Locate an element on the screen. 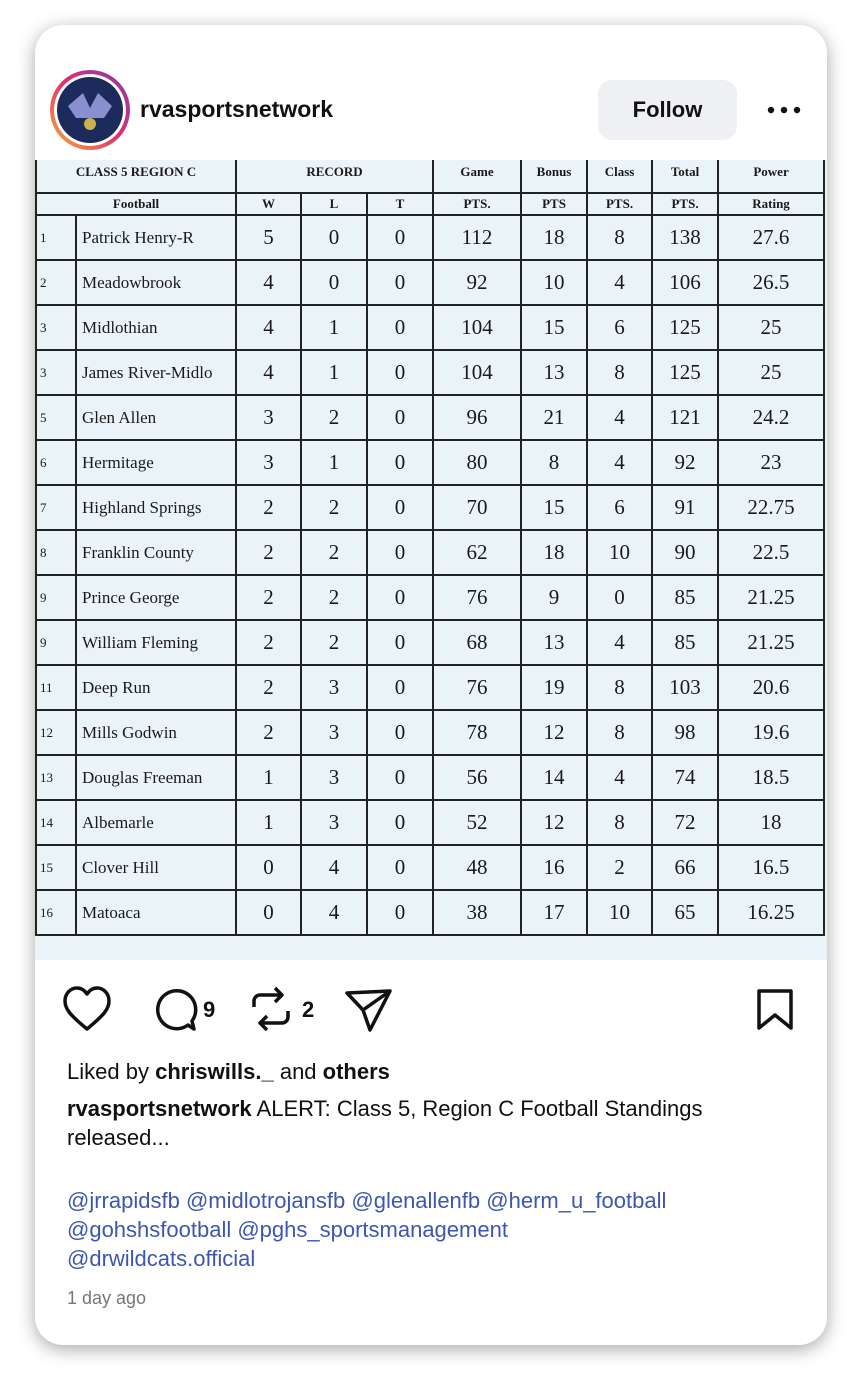 This screenshot has height=1389, width=860. table-row: 12 Mills Godwin 2 3 0 78 12 8 98 19.6 is located at coordinates (430, 732).